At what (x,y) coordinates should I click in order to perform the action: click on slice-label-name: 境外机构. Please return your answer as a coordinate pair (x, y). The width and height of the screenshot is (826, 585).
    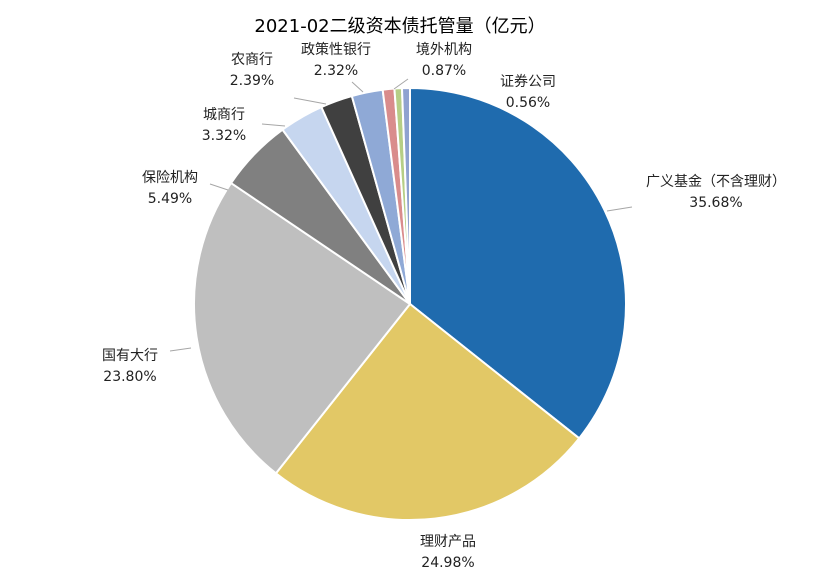
    Looking at the image, I should click on (444, 50).